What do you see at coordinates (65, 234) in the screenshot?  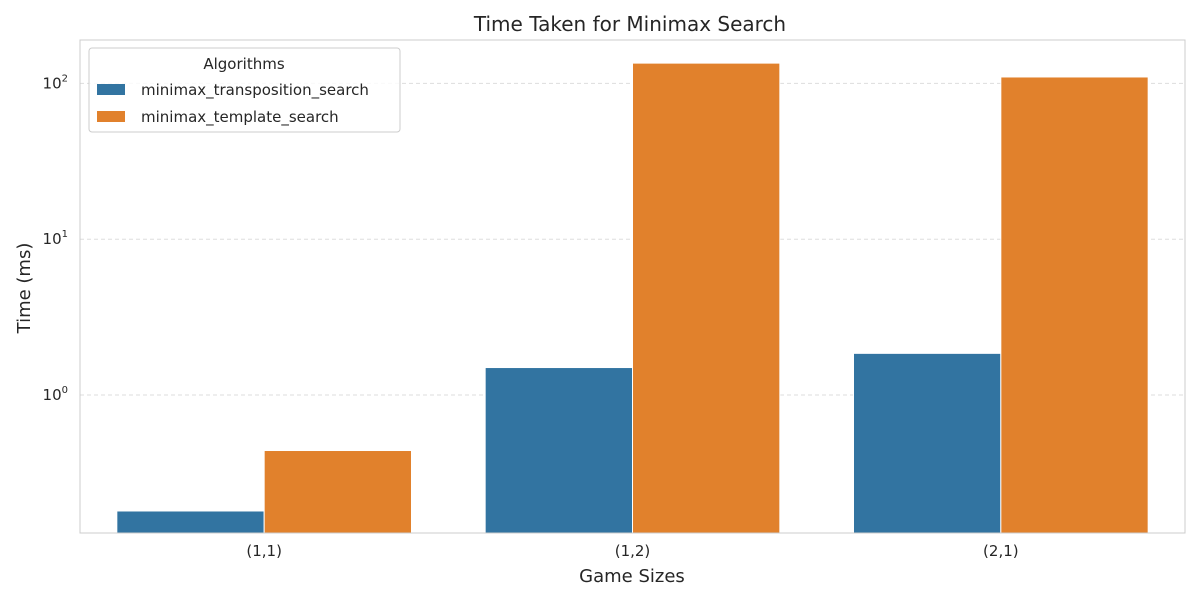 I see `y-tick-exponent: 1` at bounding box center [65, 234].